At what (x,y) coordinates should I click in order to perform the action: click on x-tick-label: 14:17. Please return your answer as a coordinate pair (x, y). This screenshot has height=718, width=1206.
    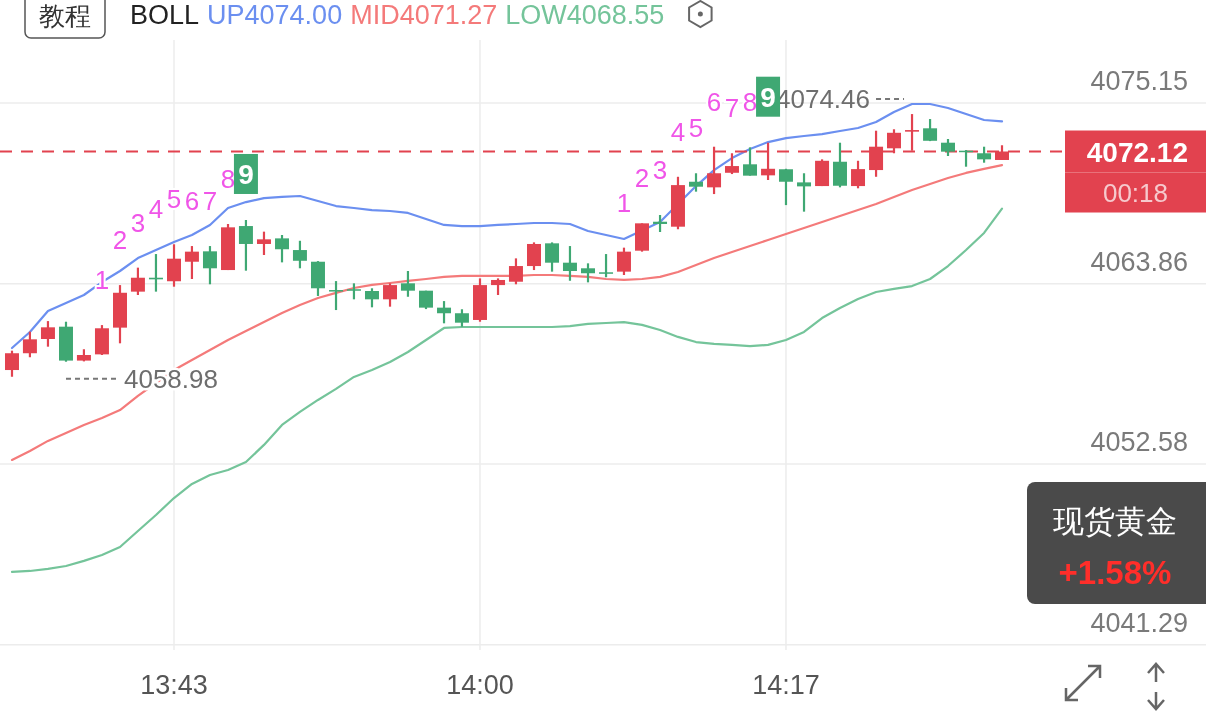
    Looking at the image, I should click on (786, 685).